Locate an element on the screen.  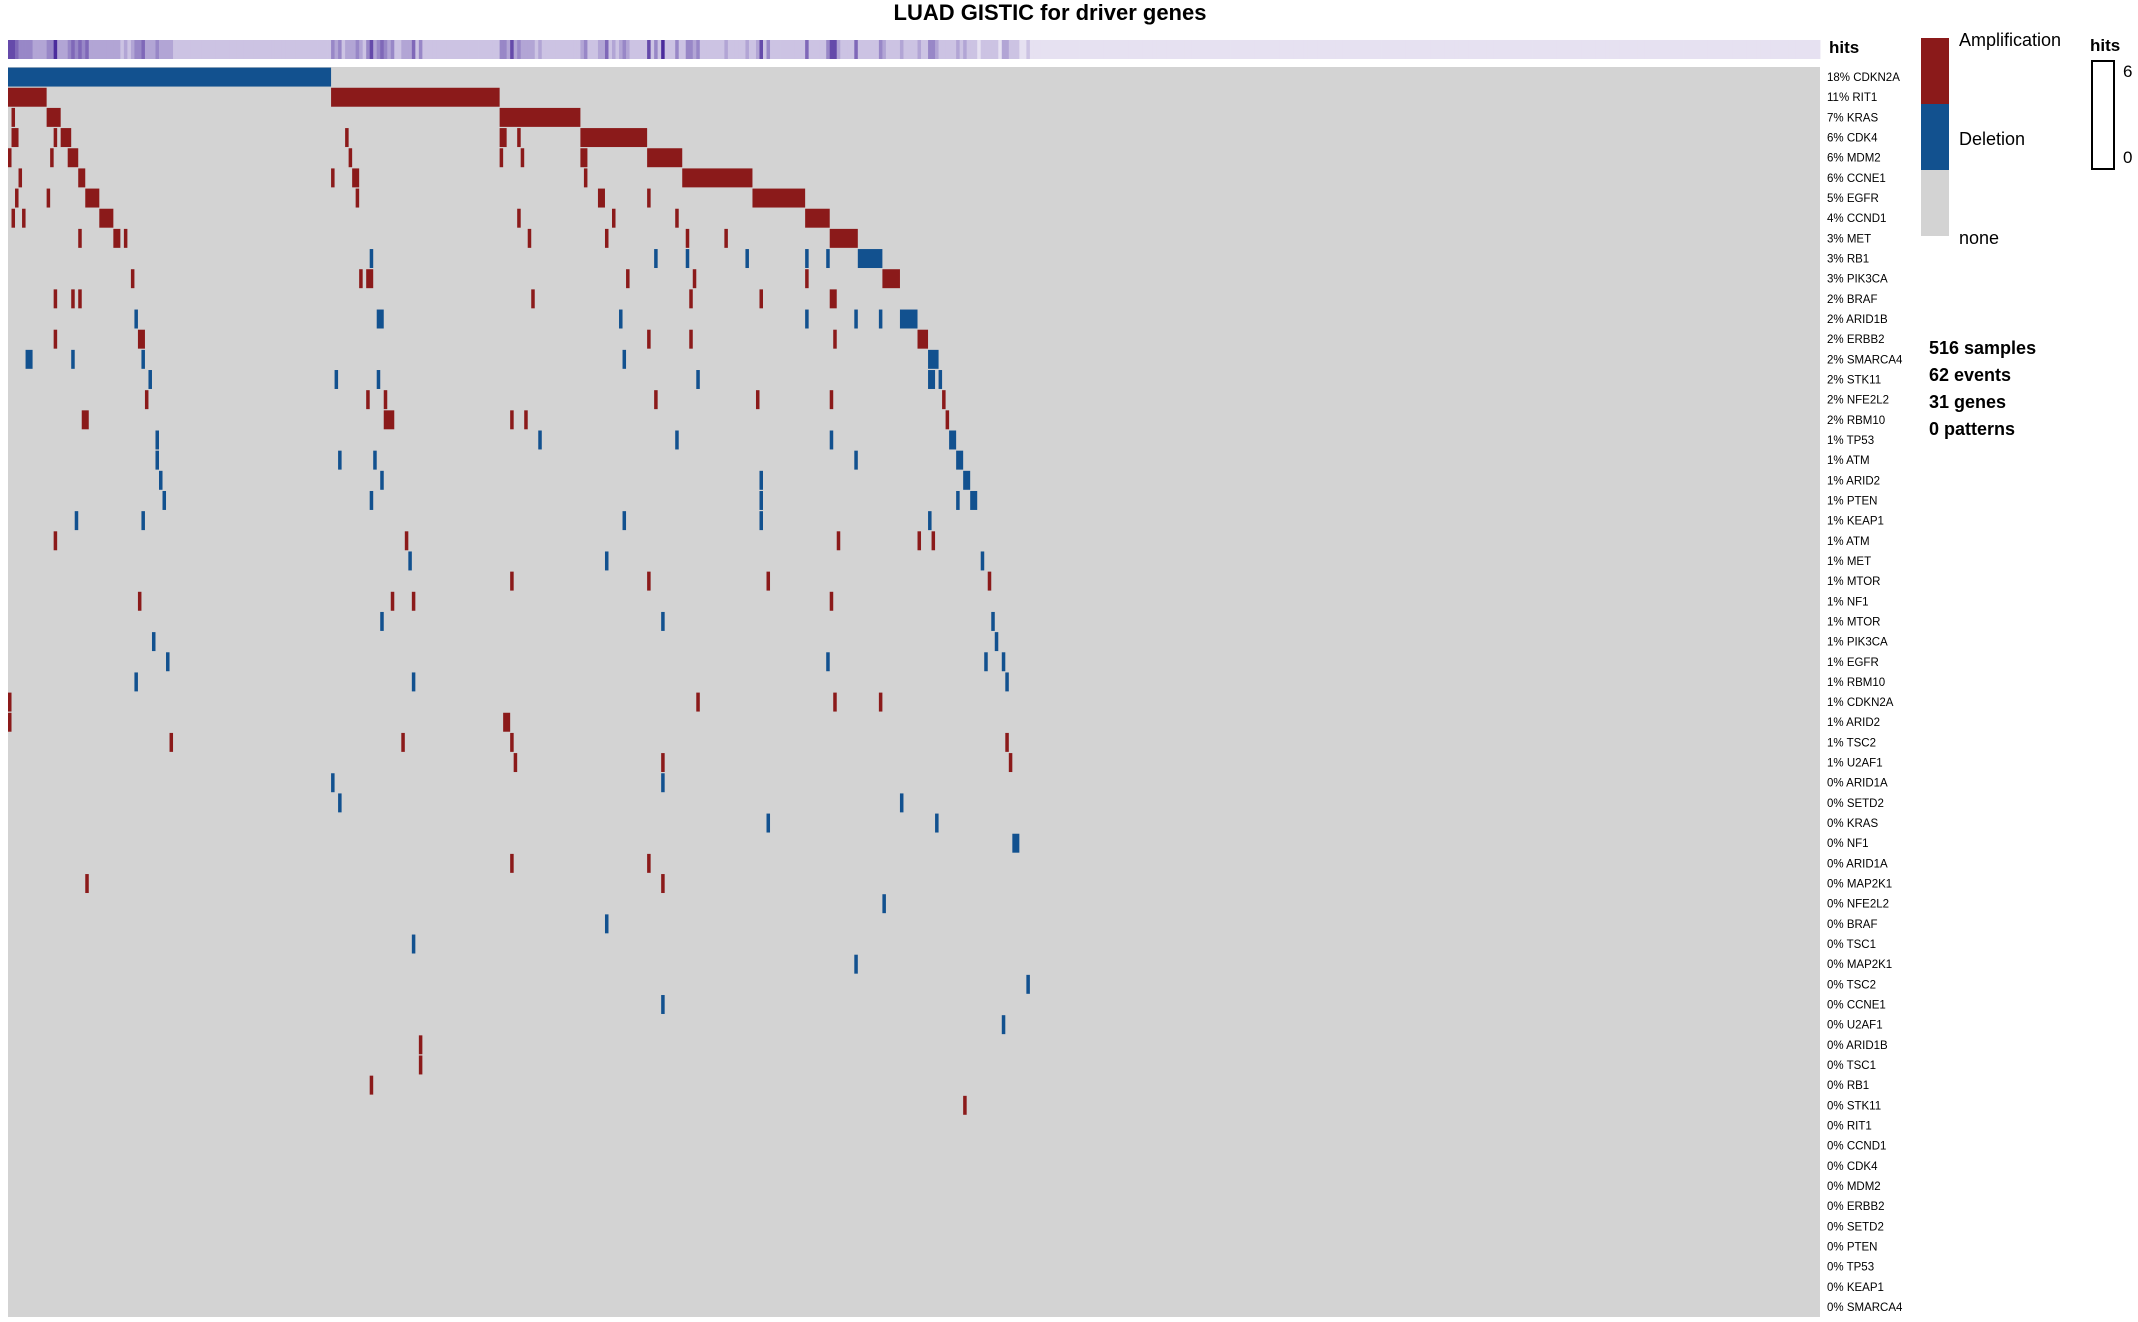
row-label: 0% RB1 is located at coordinates (1848, 1086).